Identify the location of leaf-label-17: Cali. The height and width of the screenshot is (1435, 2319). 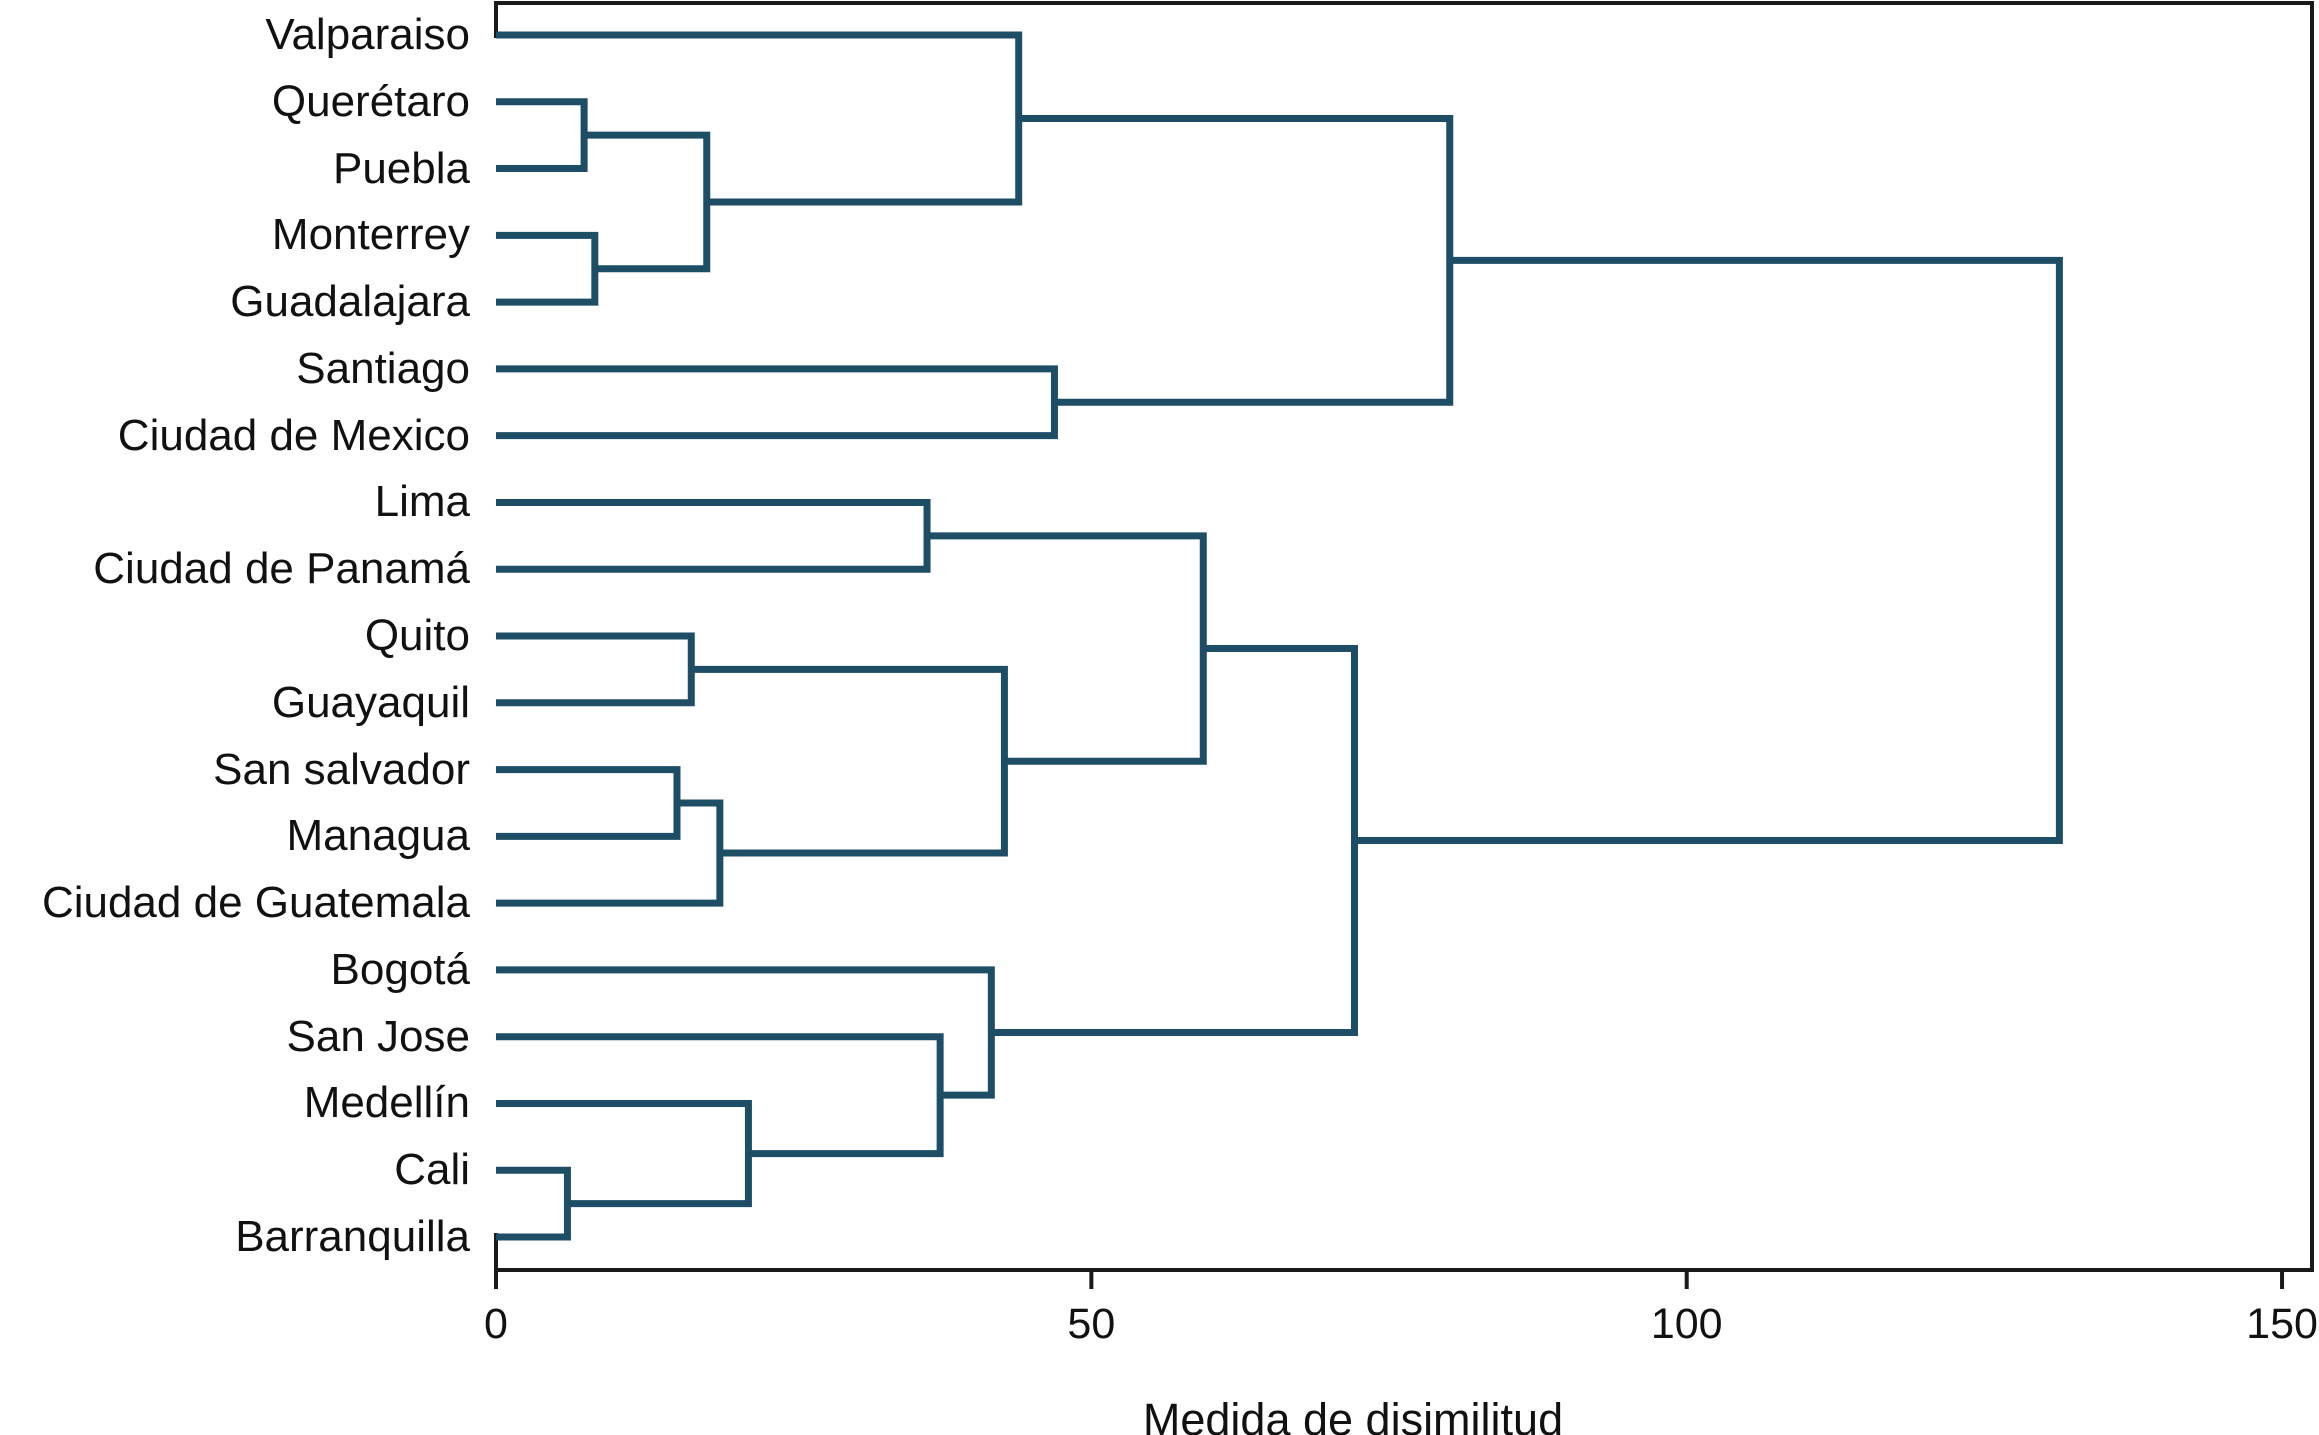
(432, 1170).